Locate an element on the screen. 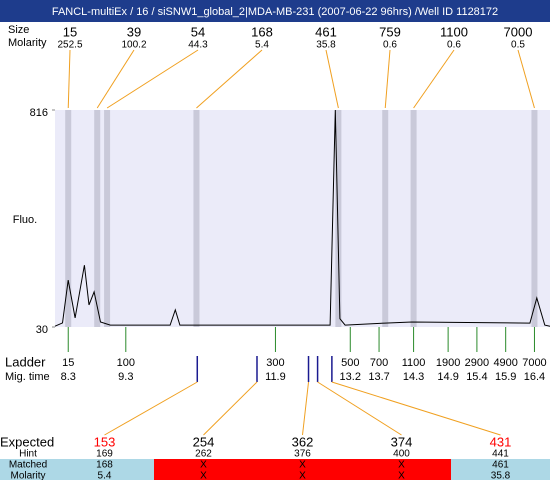  molarity-label: Molarity is located at coordinates (27, 43).